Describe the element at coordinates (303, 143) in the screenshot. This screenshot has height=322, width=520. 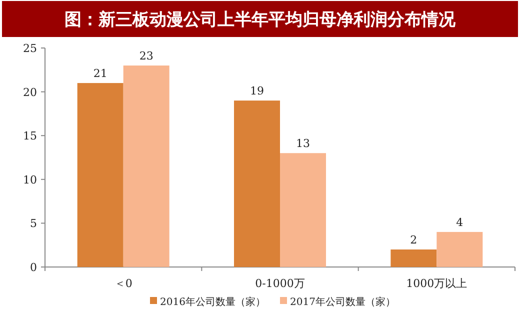
I see `data-label: 13` at that location.